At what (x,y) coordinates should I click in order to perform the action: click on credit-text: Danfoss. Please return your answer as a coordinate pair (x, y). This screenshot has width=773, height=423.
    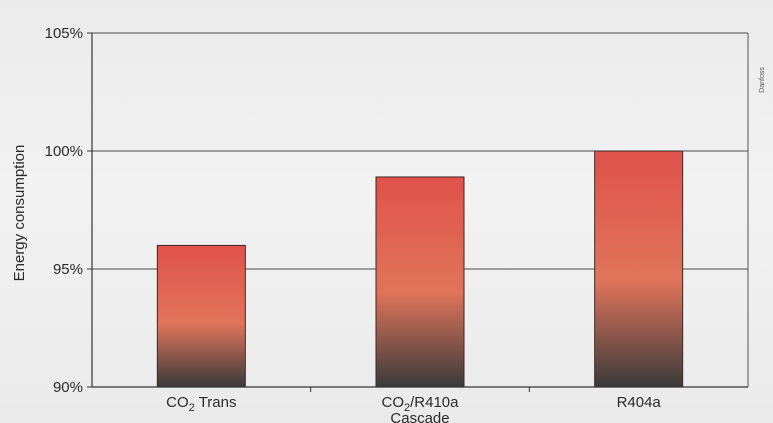
    Looking at the image, I should click on (762, 80).